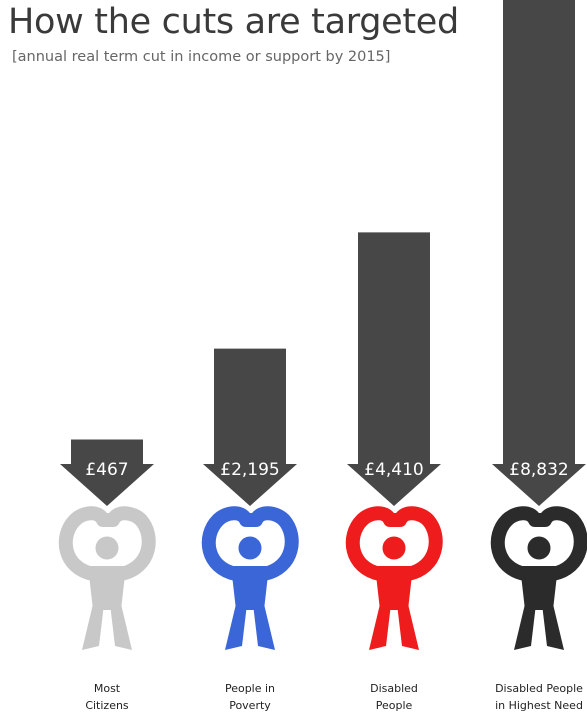  Describe the element at coordinates (539, 705) in the screenshot. I see `category-label-4-line-2: in Highest Need` at that location.